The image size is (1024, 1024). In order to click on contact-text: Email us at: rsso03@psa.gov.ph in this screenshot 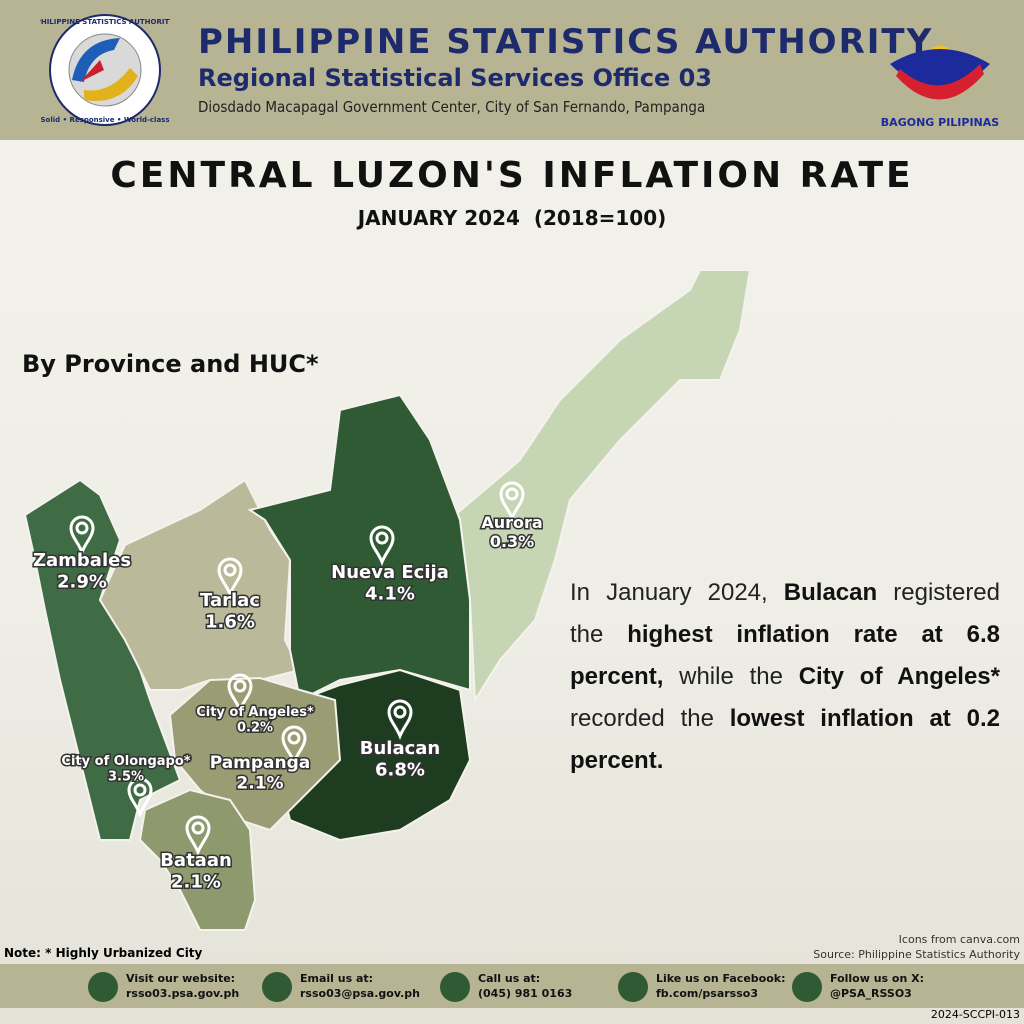, I will do `click(360, 987)`.